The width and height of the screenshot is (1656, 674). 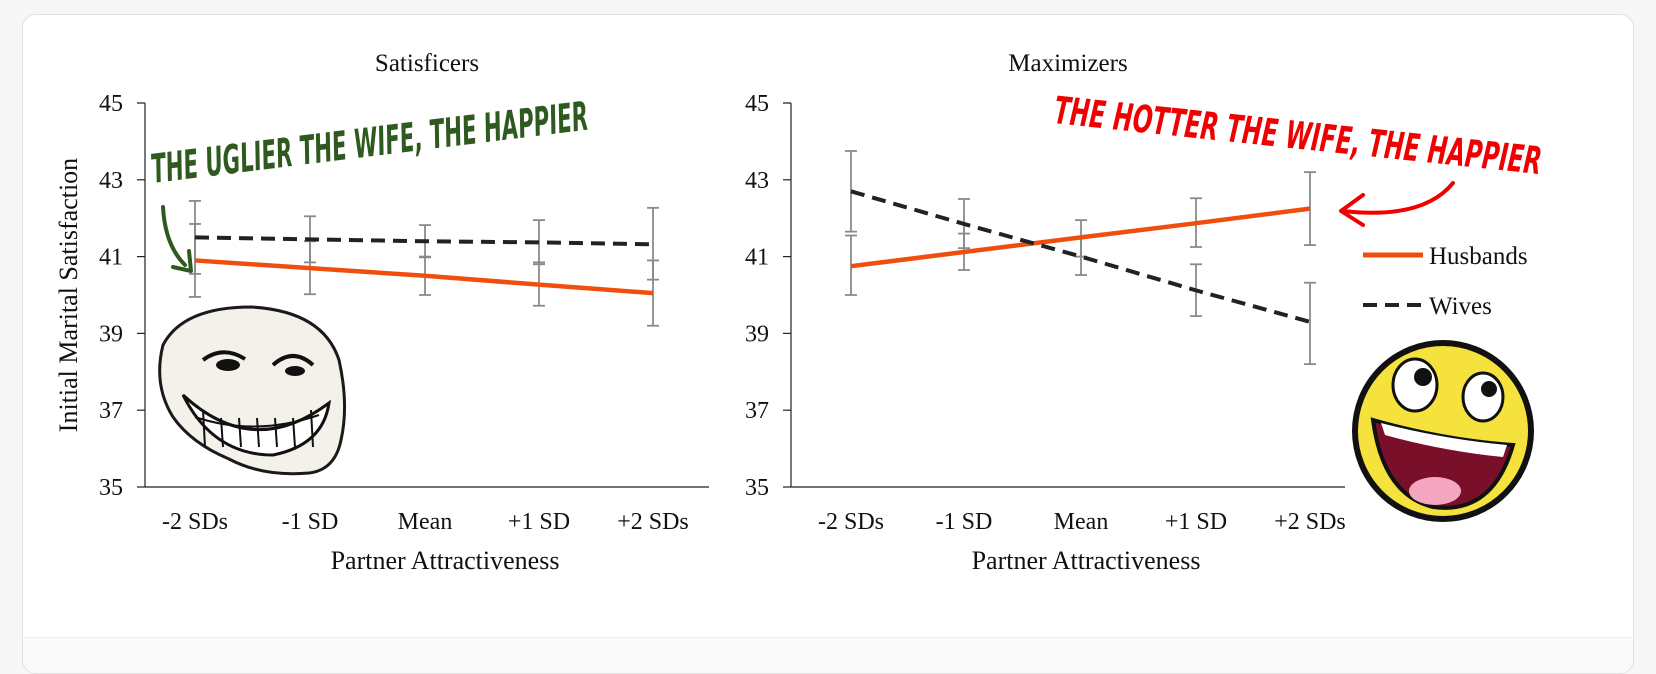 I want to click on annotation-text: THE HOTTER THE WIFE, THE HAPPIER, so click(x=1298, y=135).